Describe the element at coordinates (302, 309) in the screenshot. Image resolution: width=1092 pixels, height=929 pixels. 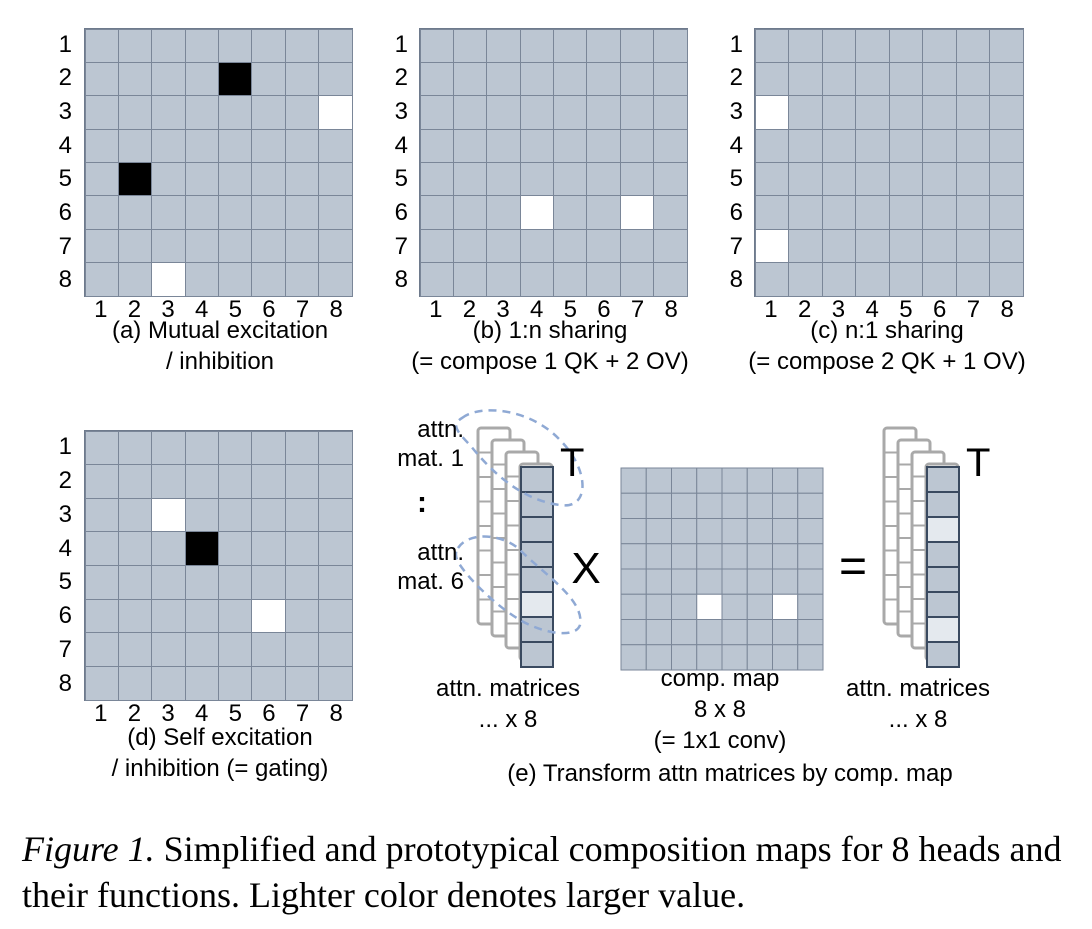
I see `col-label: 7` at that location.